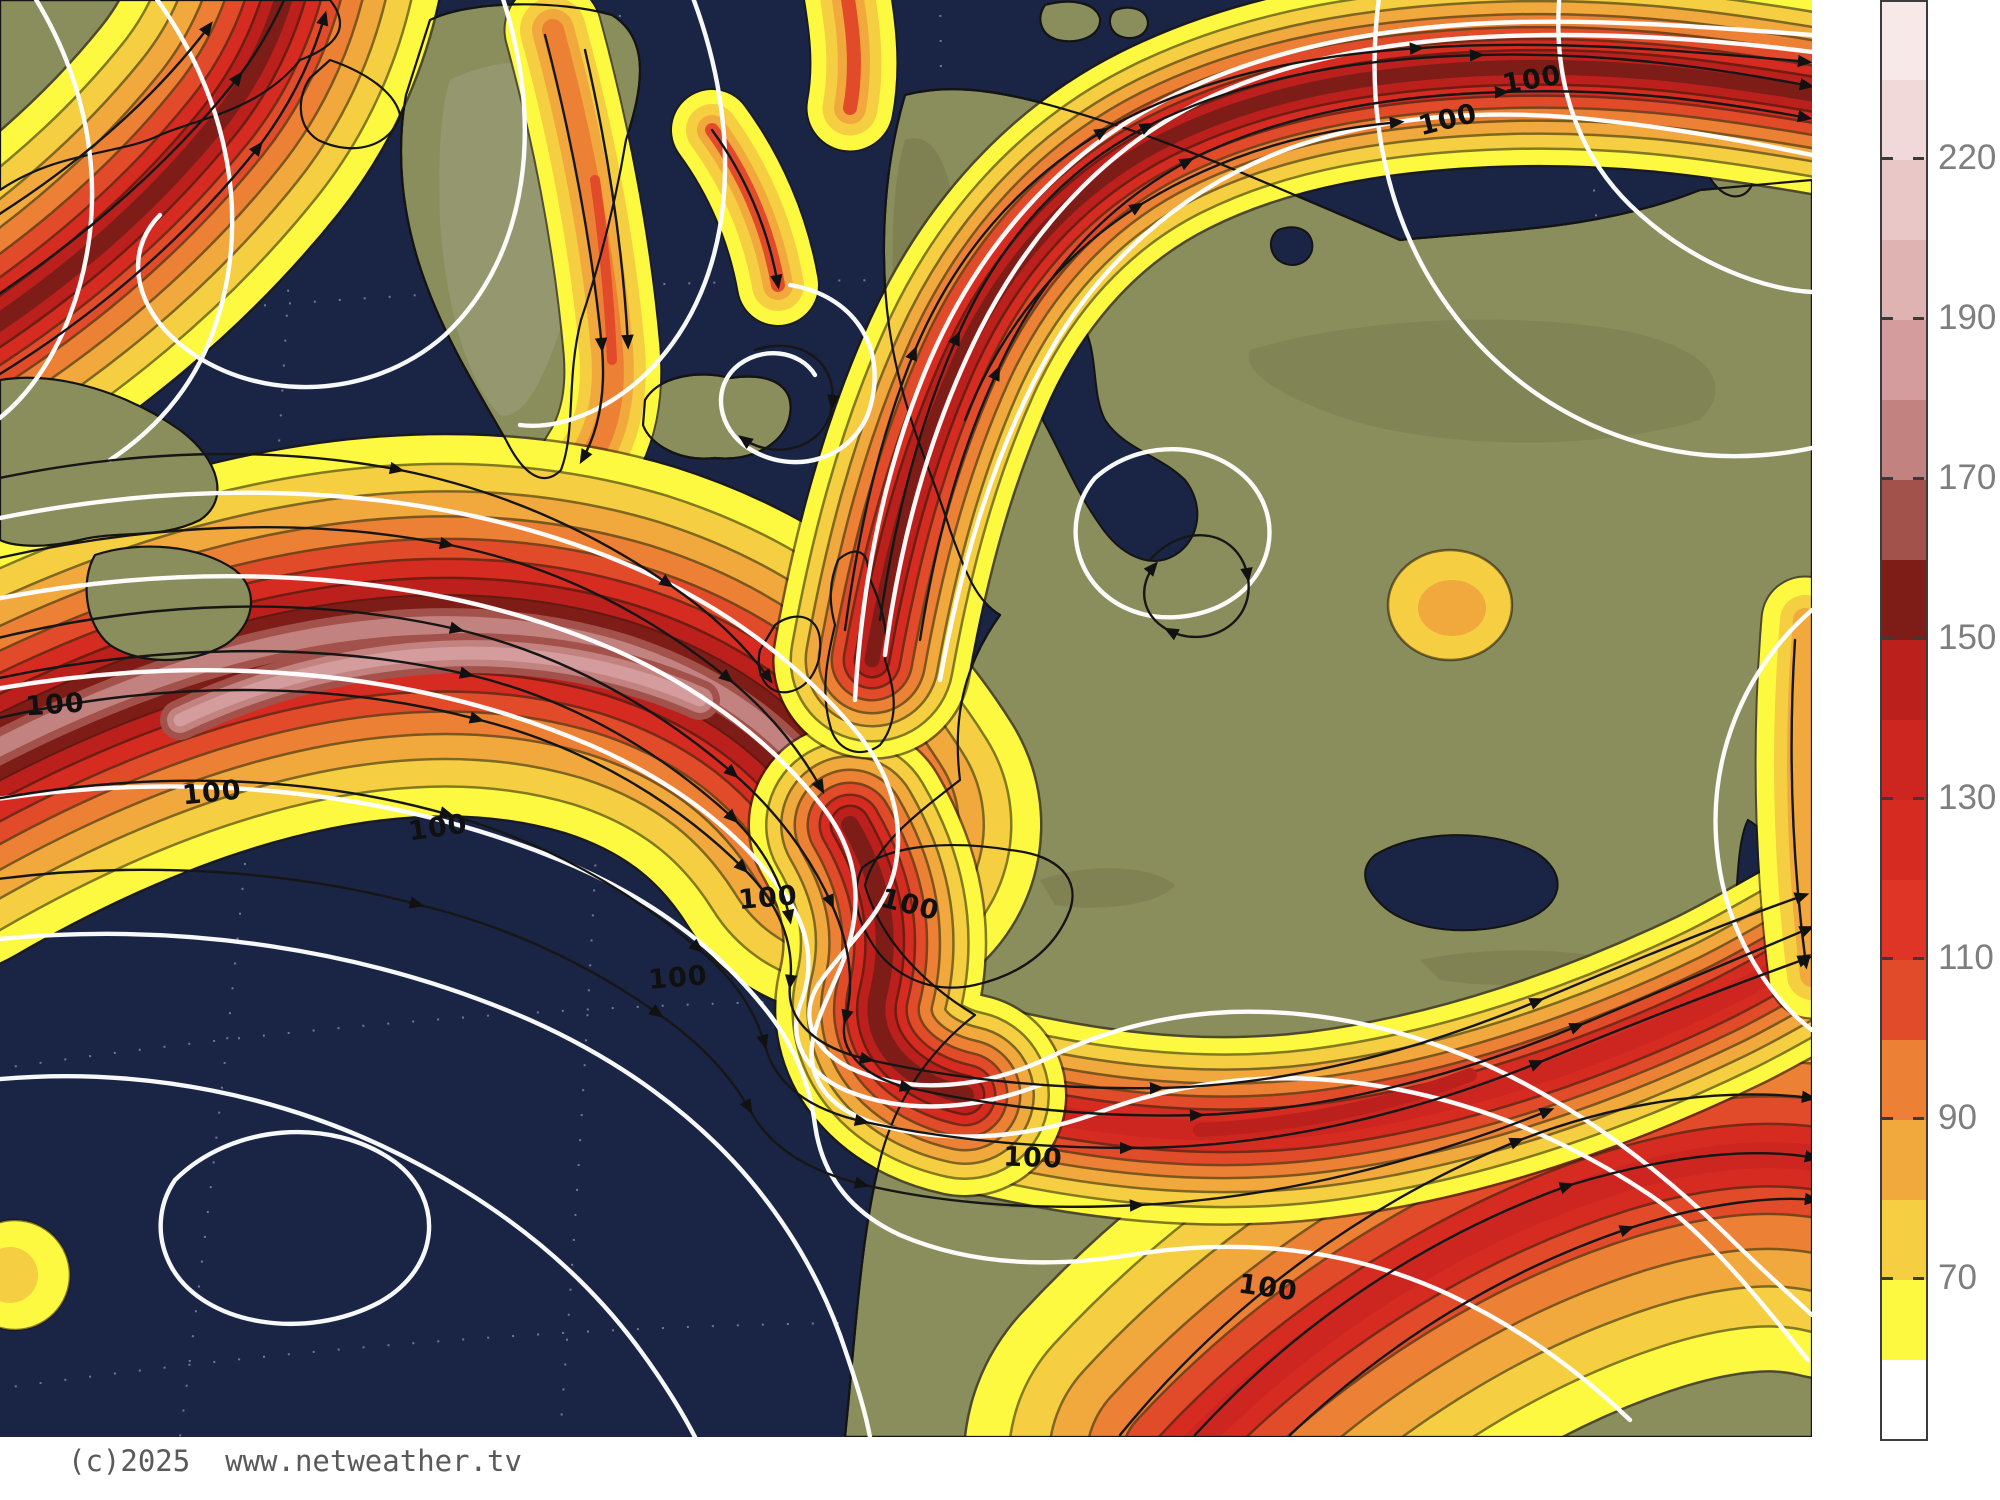 The width and height of the screenshot is (2000, 1500). What do you see at coordinates (295, 1461) in the screenshot?
I see `copyright-text: (c)2025 www.netweather.tv` at bounding box center [295, 1461].